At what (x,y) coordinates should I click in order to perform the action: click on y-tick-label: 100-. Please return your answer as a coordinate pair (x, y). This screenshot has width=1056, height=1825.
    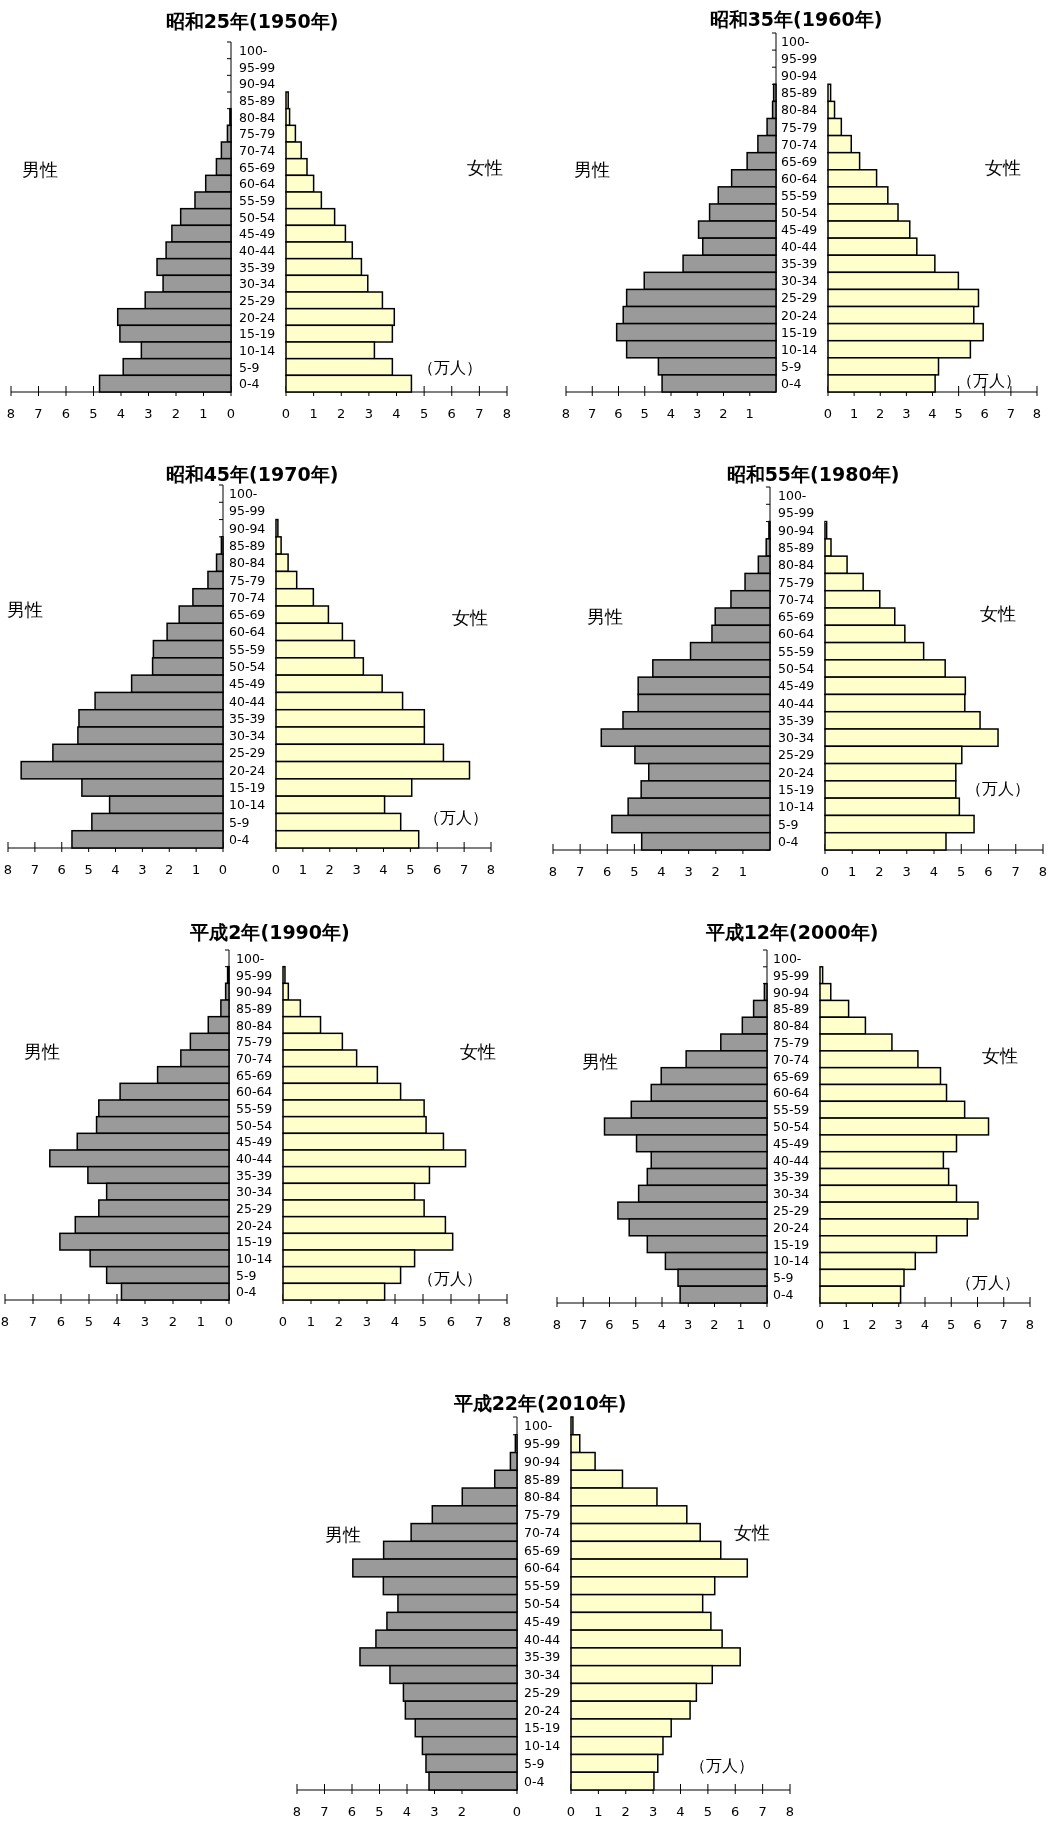
    Looking at the image, I should click on (795, 42).